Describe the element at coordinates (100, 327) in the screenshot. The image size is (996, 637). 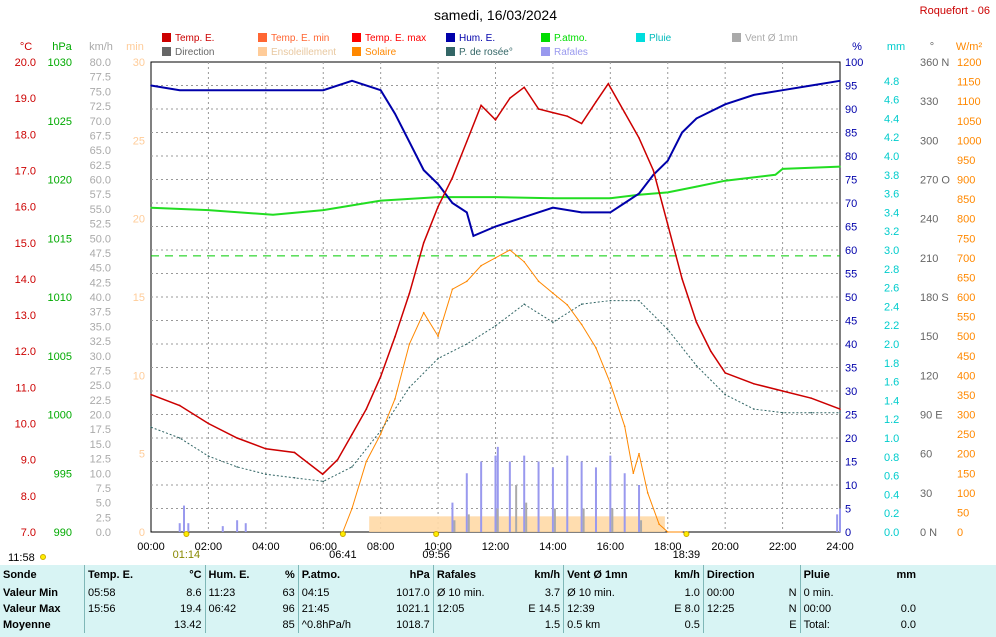
I see `axis-tick-wind: 35.0` at that location.